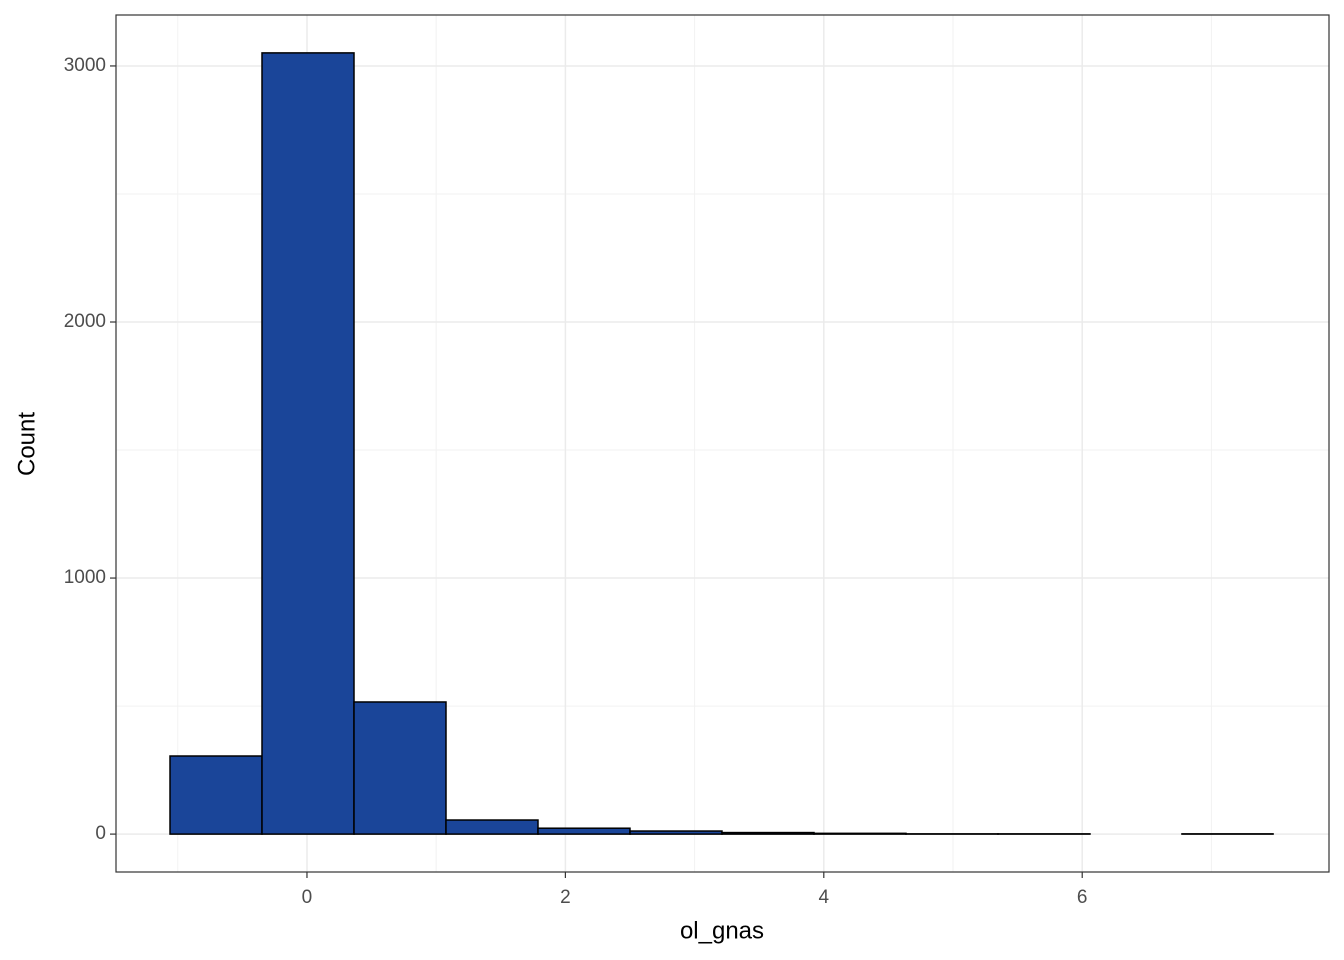 This screenshot has height=960, width=1344. I want to click on x-tick-label: 6, so click(1082, 897).